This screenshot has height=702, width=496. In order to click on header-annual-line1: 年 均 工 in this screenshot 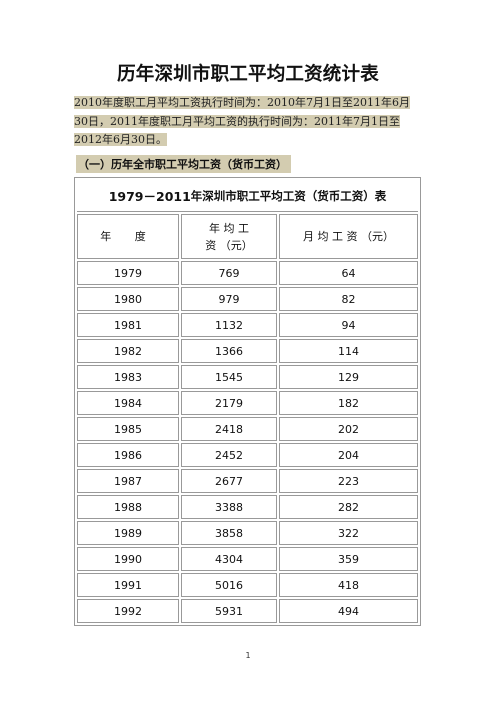, I will do `click(229, 228)`.